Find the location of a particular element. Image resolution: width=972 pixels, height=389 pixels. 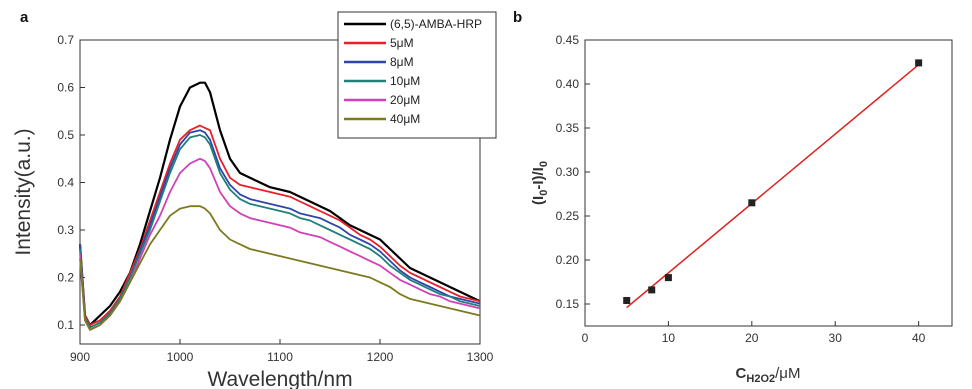

panel-a-legend-box is located at coordinates (417, 75).